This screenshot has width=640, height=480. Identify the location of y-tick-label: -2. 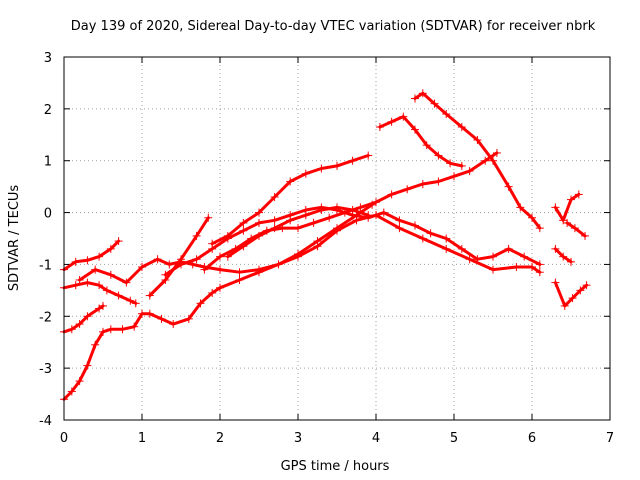
(45, 317).